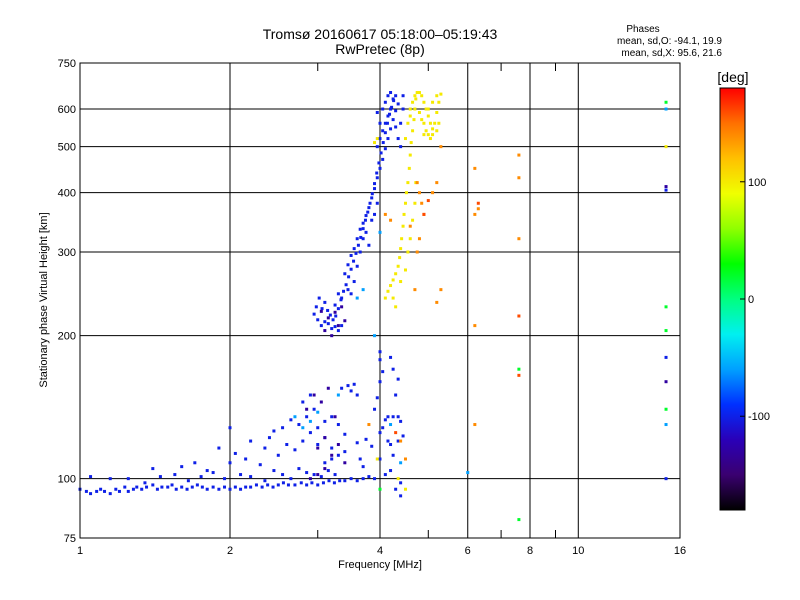  I want to click on y-tick-label: 100, so click(67, 480).